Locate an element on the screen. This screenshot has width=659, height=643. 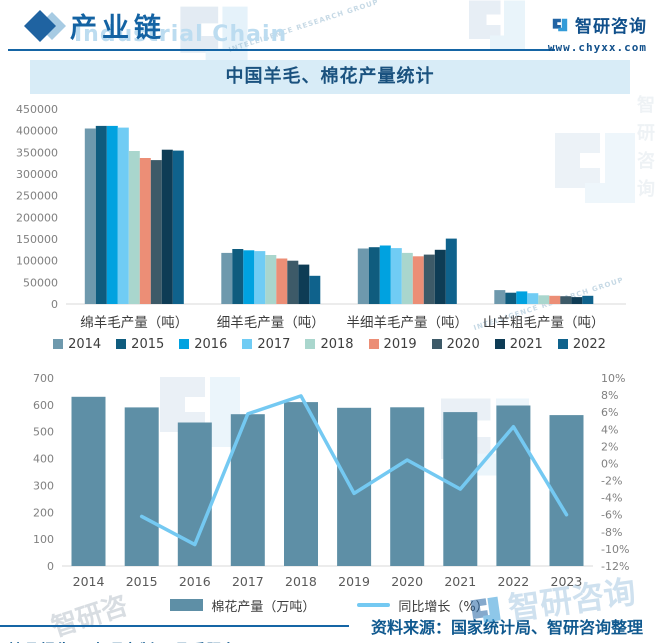
brand-website: www.chyxx.com is located at coordinates (597, 47).